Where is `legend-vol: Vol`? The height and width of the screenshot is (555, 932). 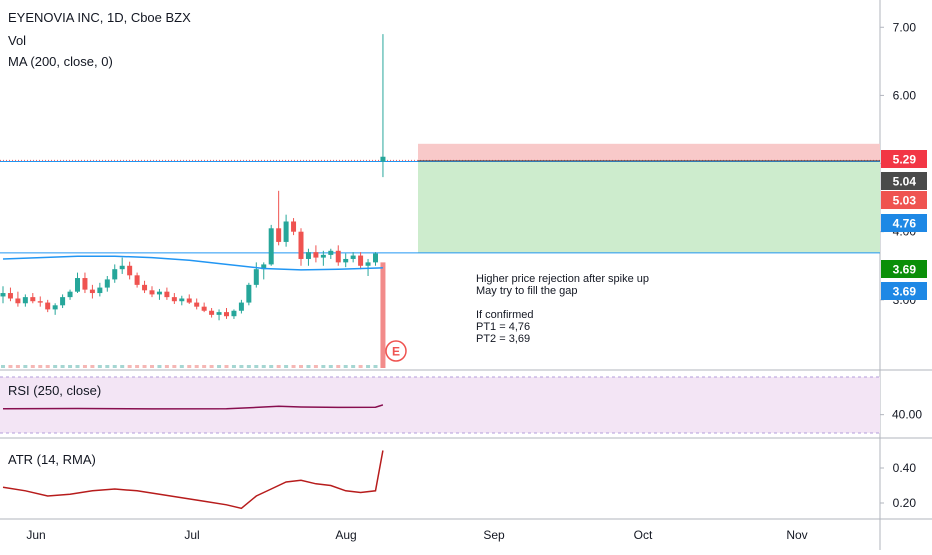 legend-vol: Vol is located at coordinates (17, 40).